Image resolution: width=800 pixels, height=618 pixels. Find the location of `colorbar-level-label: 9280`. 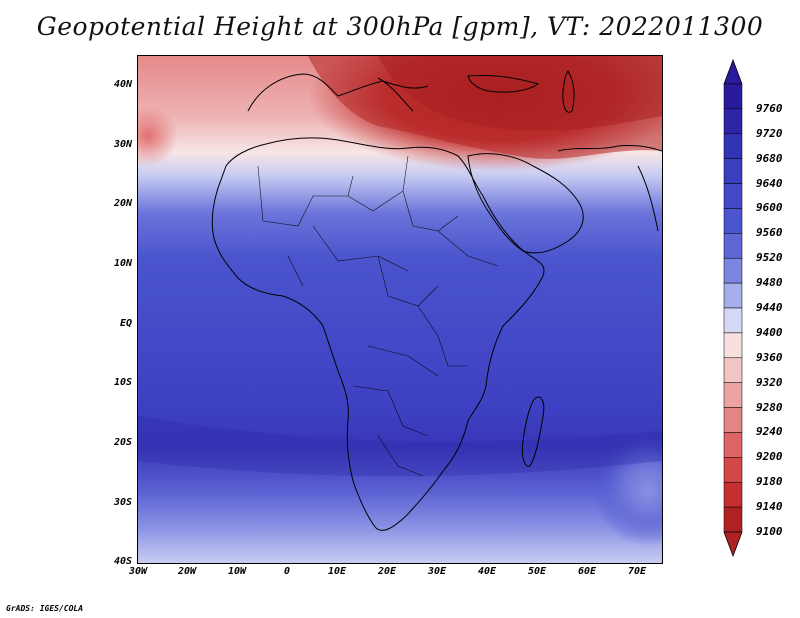

colorbar-level-label: 9280 is located at coordinates (769, 407).